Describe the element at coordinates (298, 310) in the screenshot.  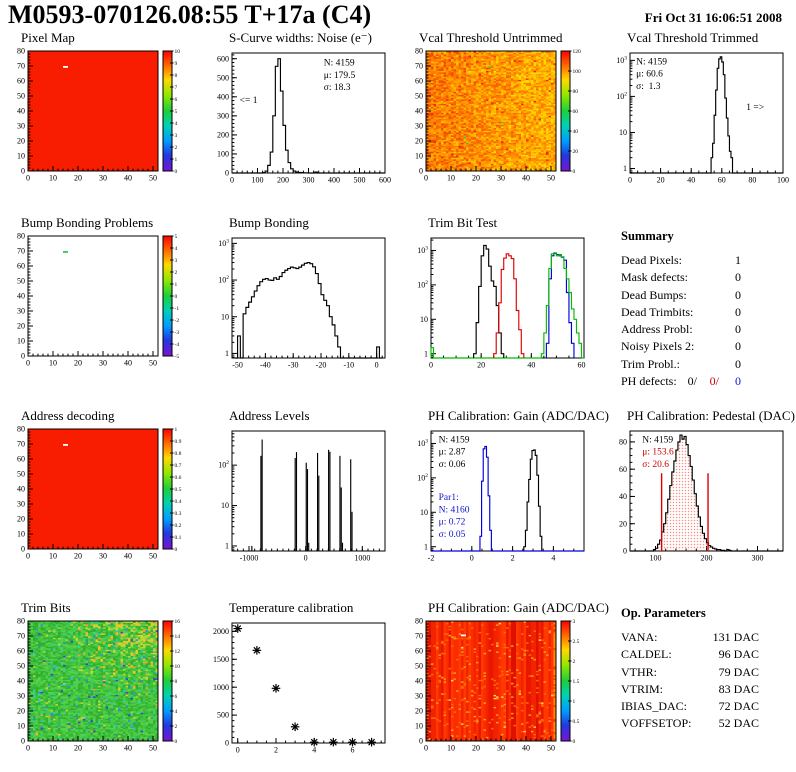
I see `bump-bonding-plot` at that location.